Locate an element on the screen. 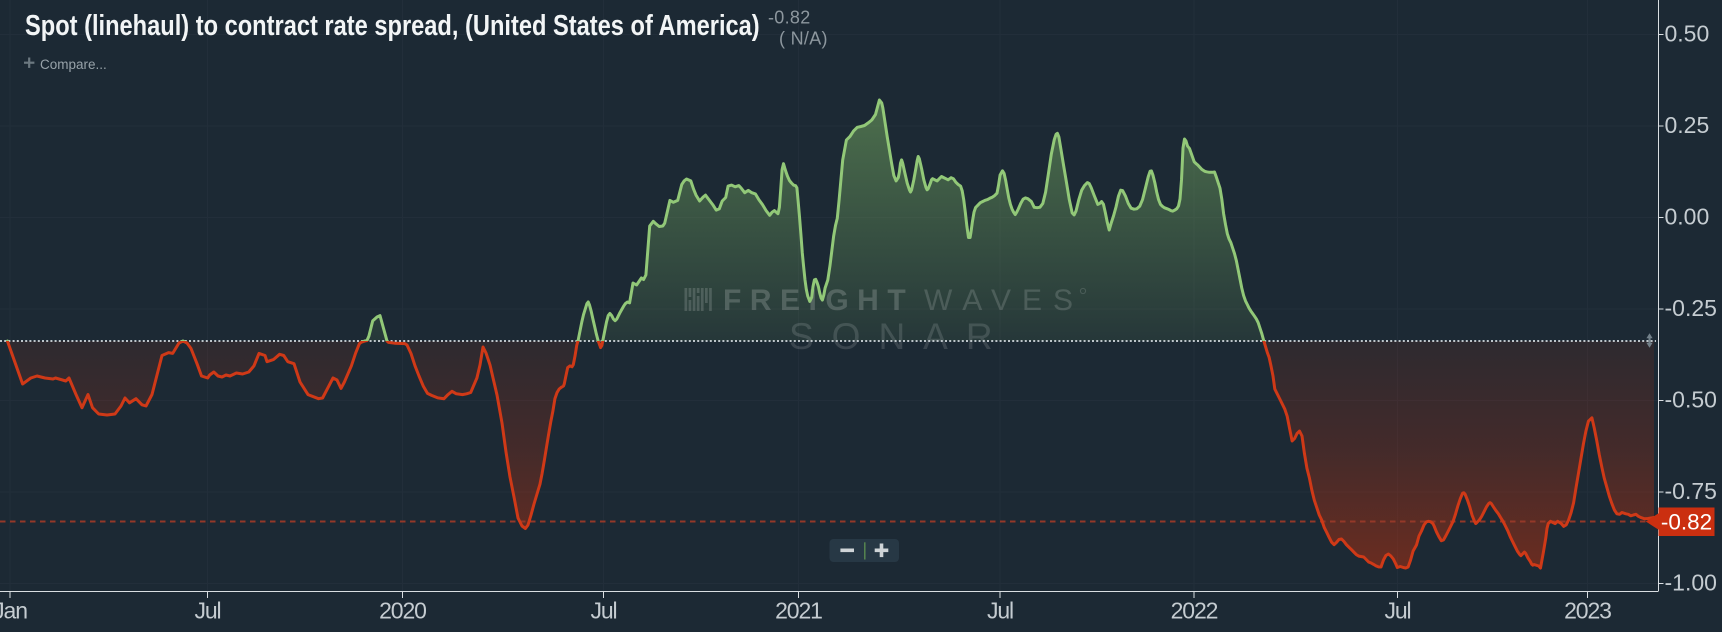 Image resolution: width=1722 pixels, height=632 pixels. svg-text: -1.00 is located at coordinates (1691, 582).